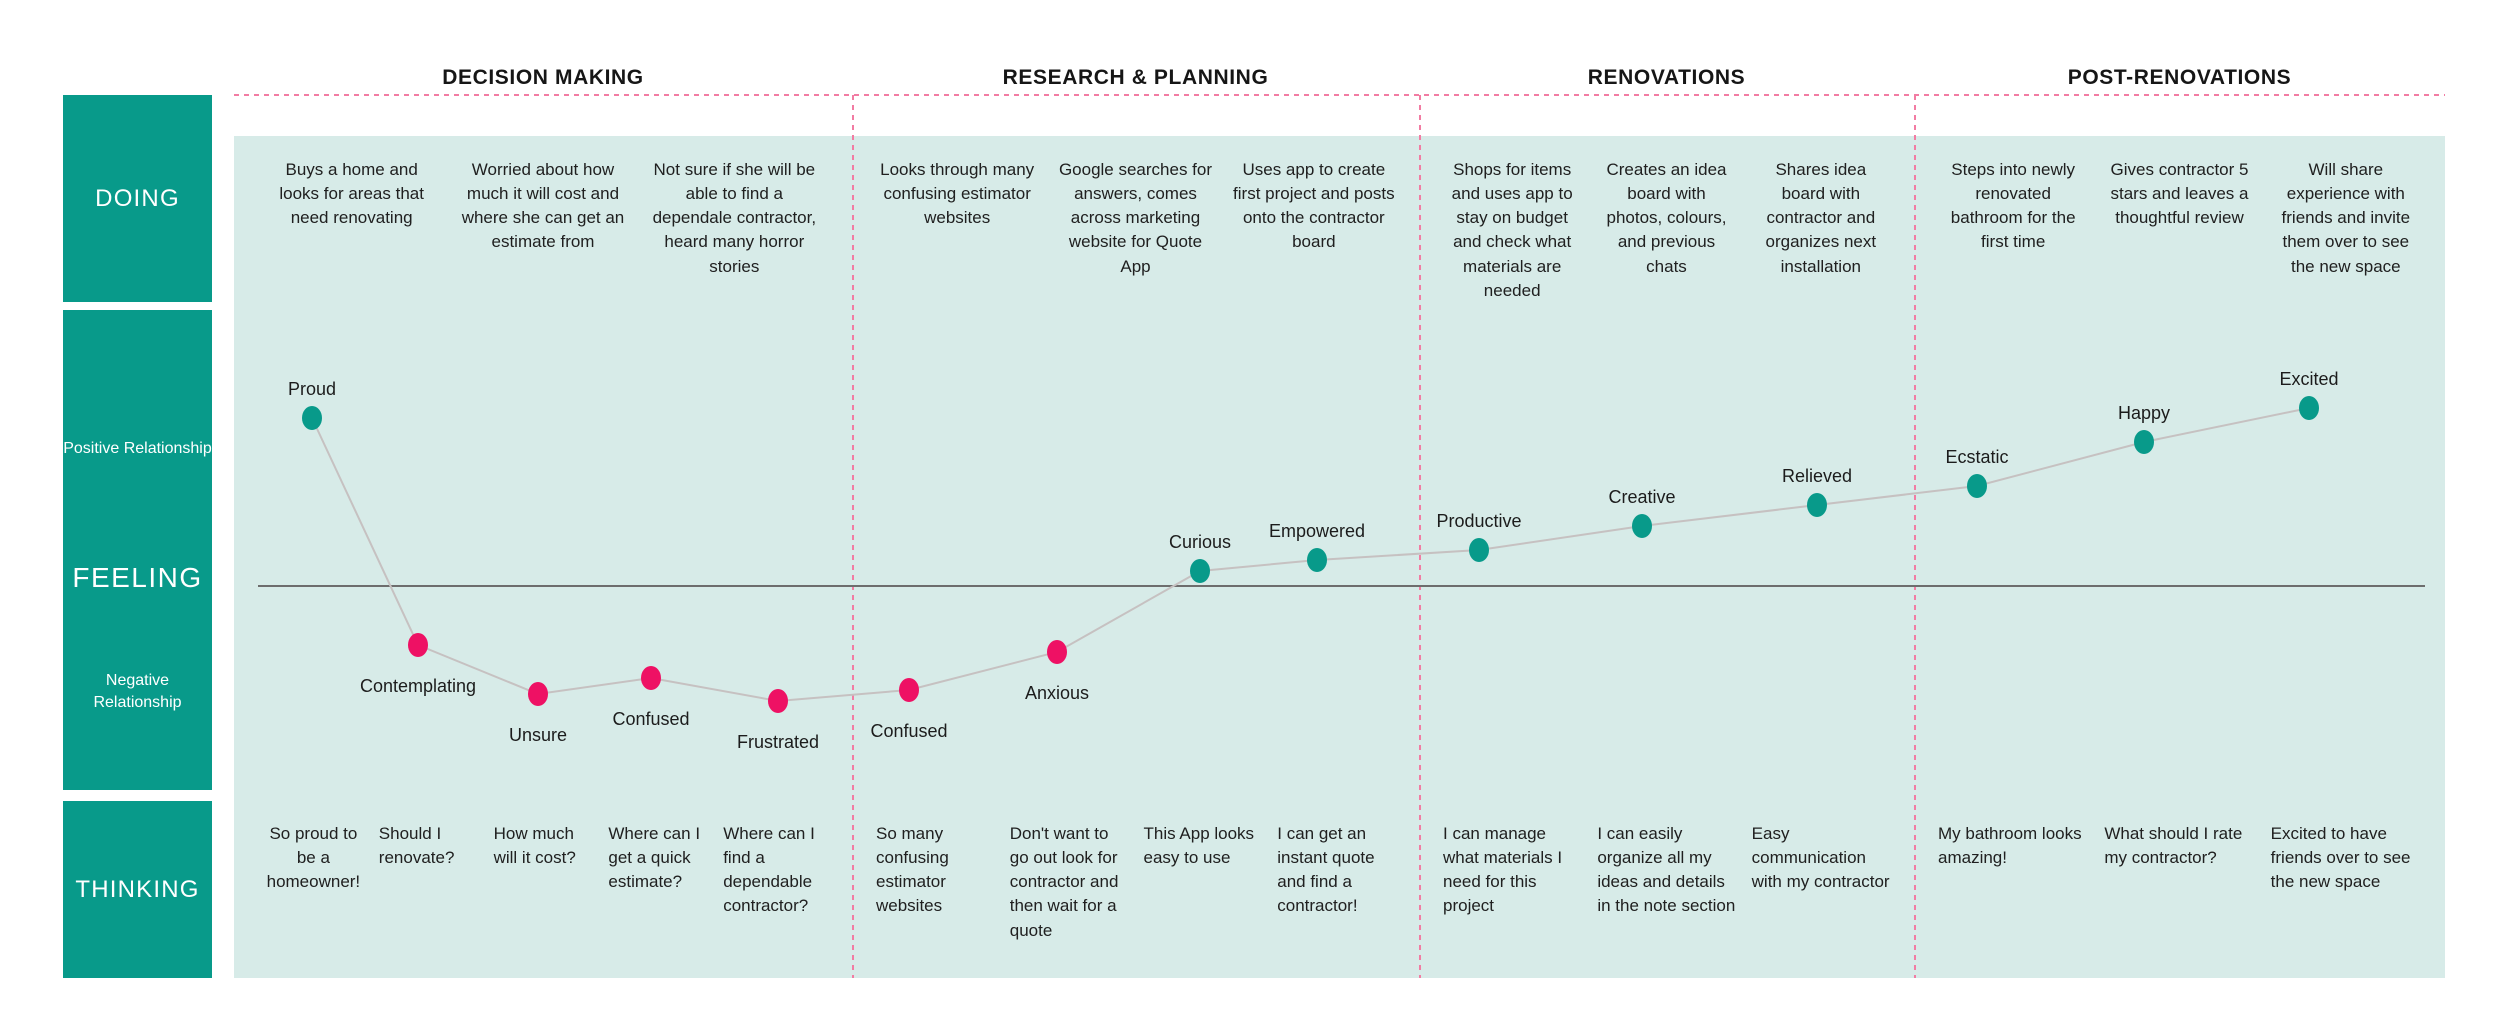 This screenshot has height=1021, width=2500. Describe the element at coordinates (1820, 858) in the screenshot. I see `thinking-cell: Easy communication with my contractor` at that location.